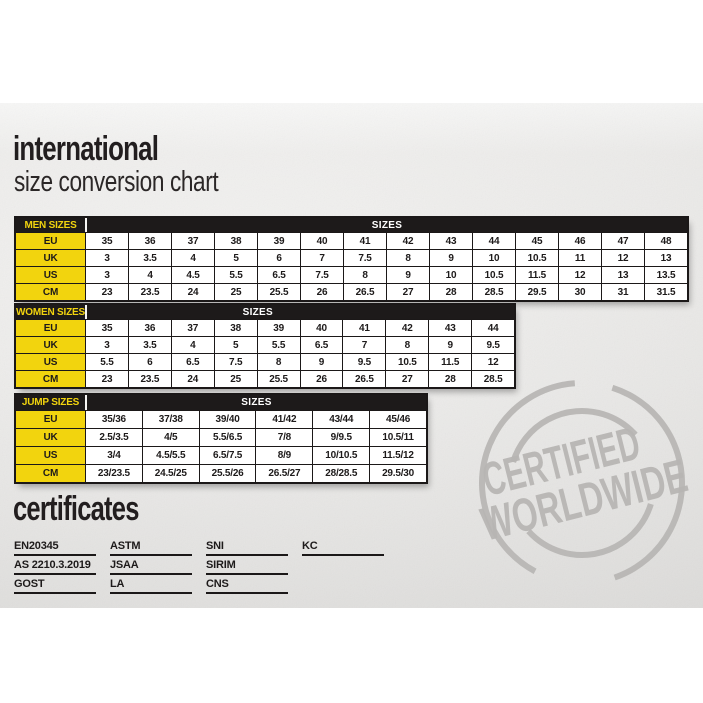  I want to click on size-cell: 12, so click(580, 275).